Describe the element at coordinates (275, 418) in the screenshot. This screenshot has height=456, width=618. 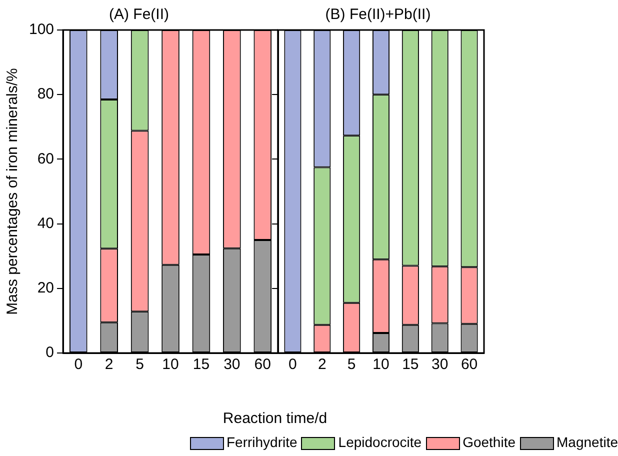
I see `x-axis-title: Reaction time/d` at that location.